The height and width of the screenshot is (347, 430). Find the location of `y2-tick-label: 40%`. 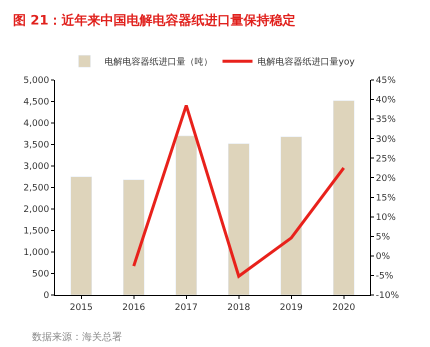

y2-tick-label: 40% is located at coordinates (386, 101).